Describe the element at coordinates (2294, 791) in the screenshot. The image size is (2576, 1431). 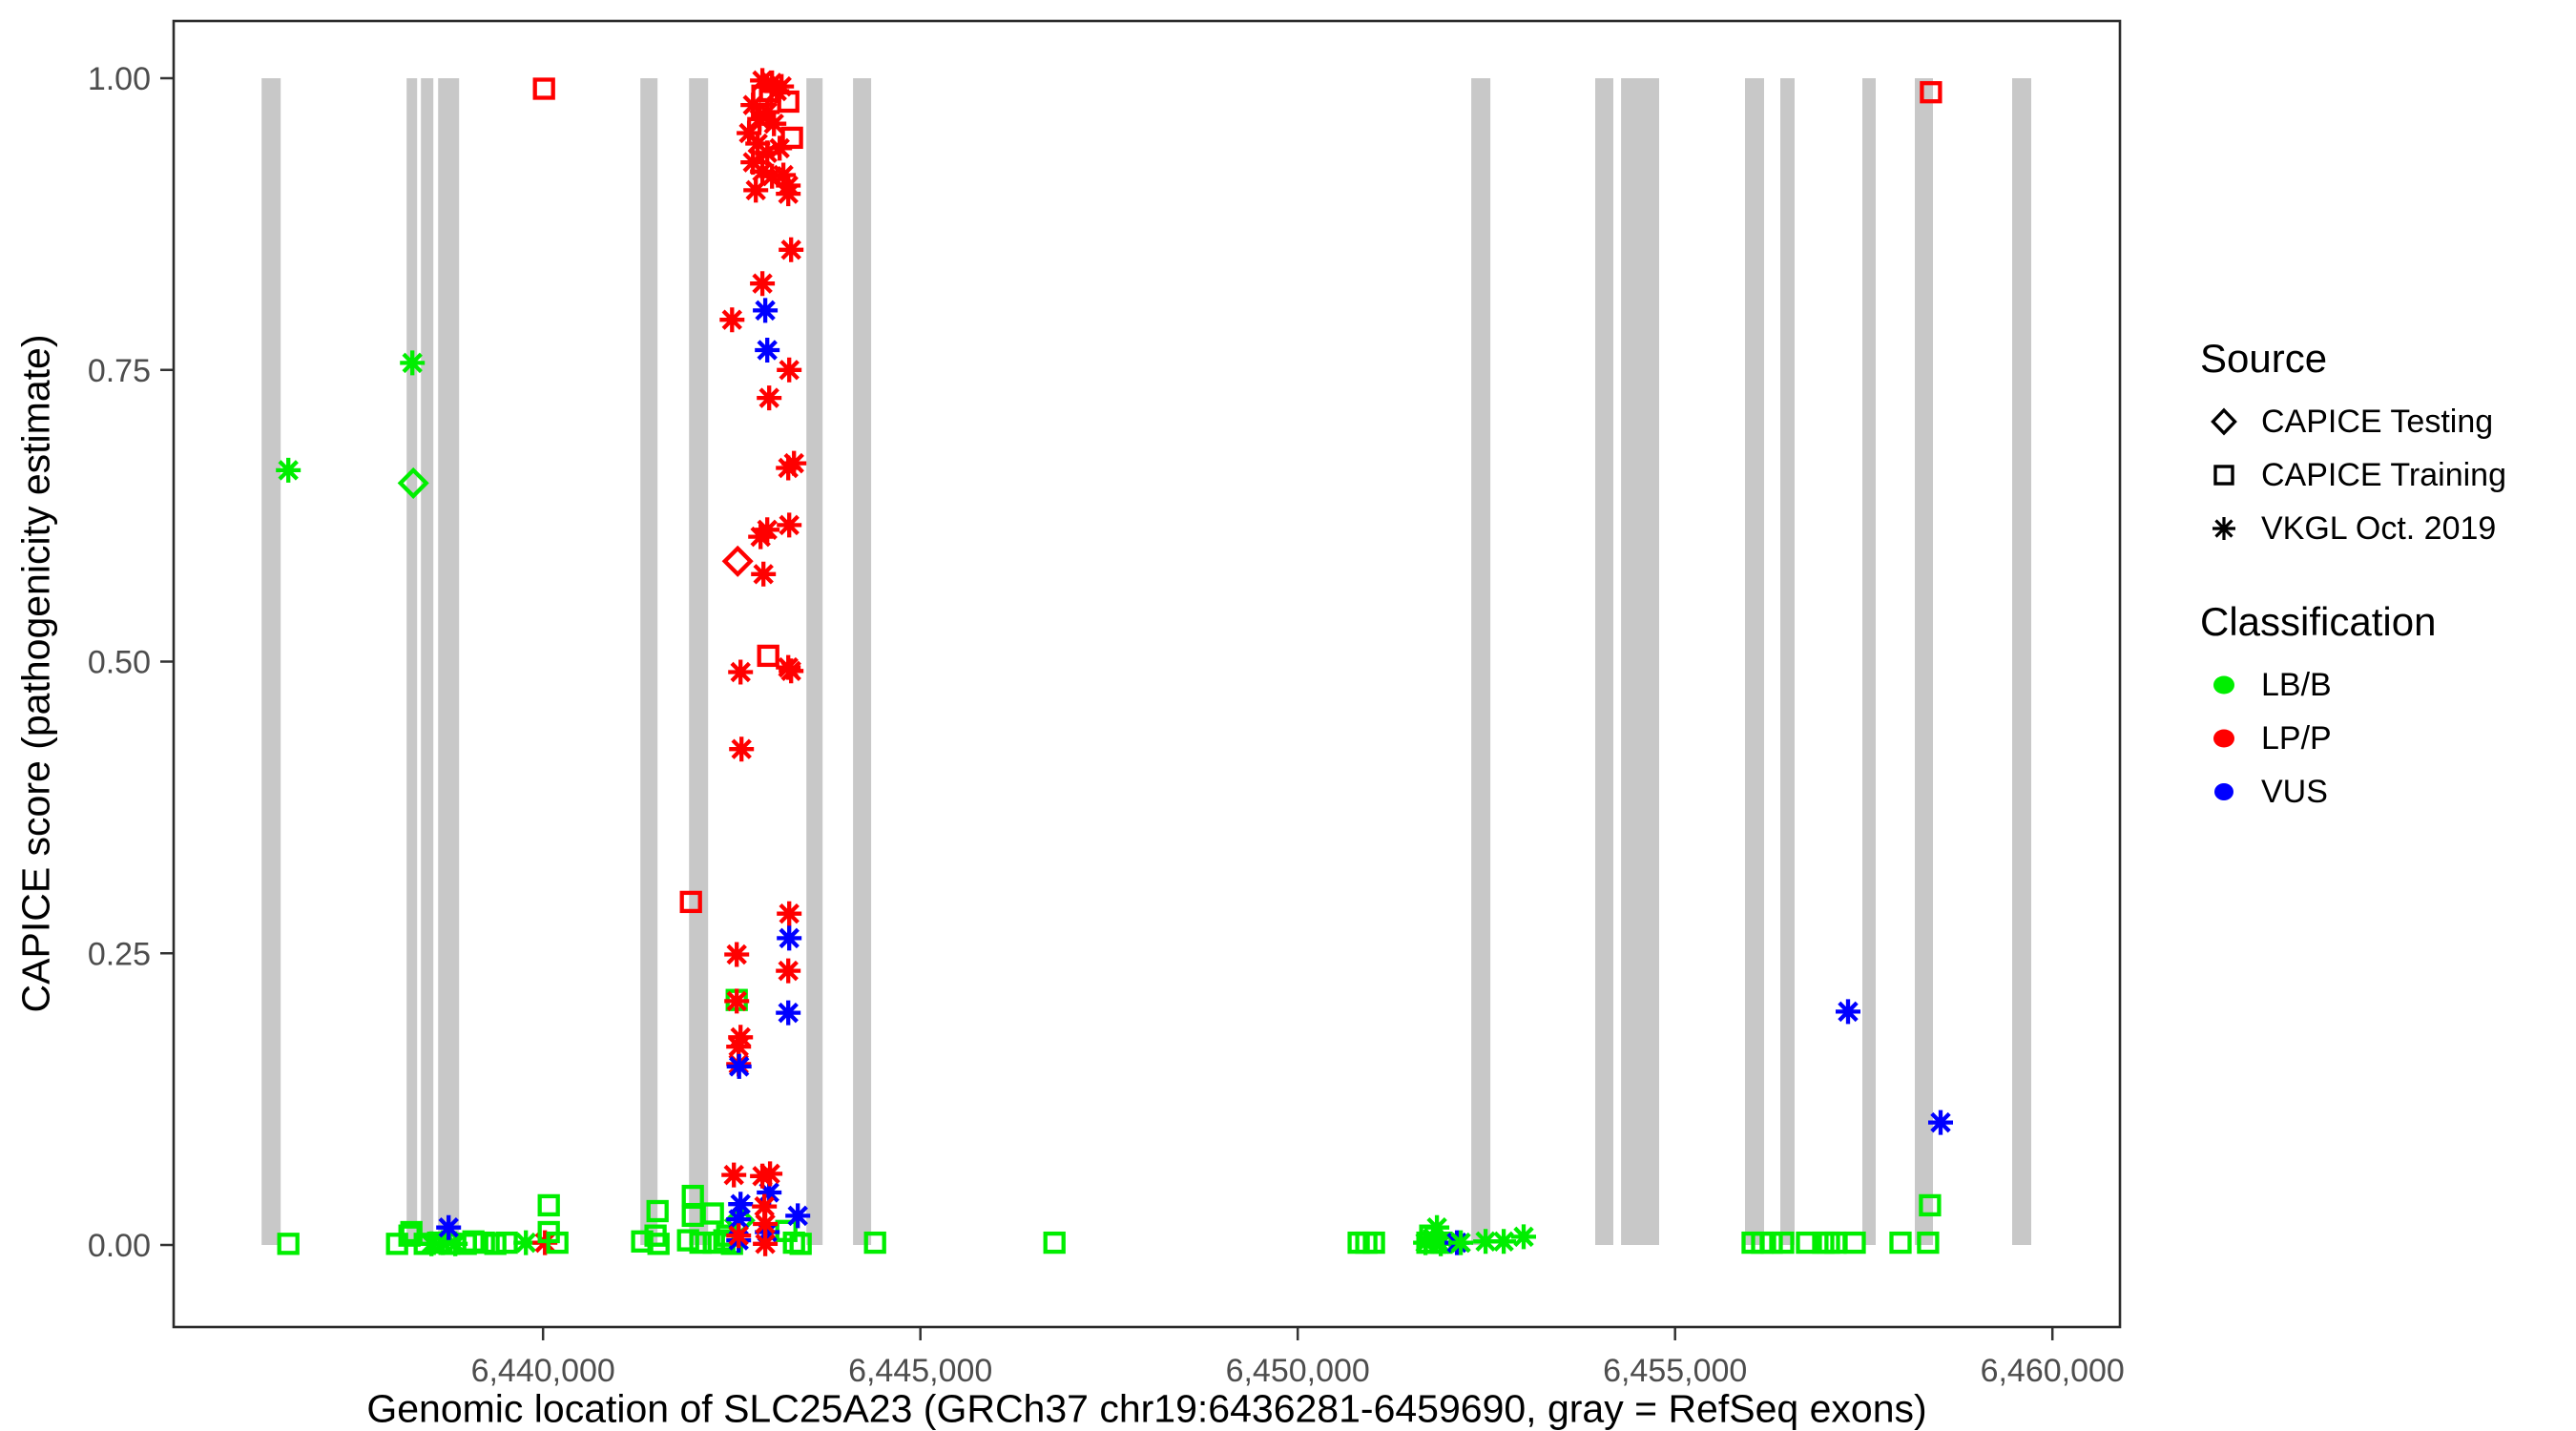
I see `legend-item-label: VUS` at that location.